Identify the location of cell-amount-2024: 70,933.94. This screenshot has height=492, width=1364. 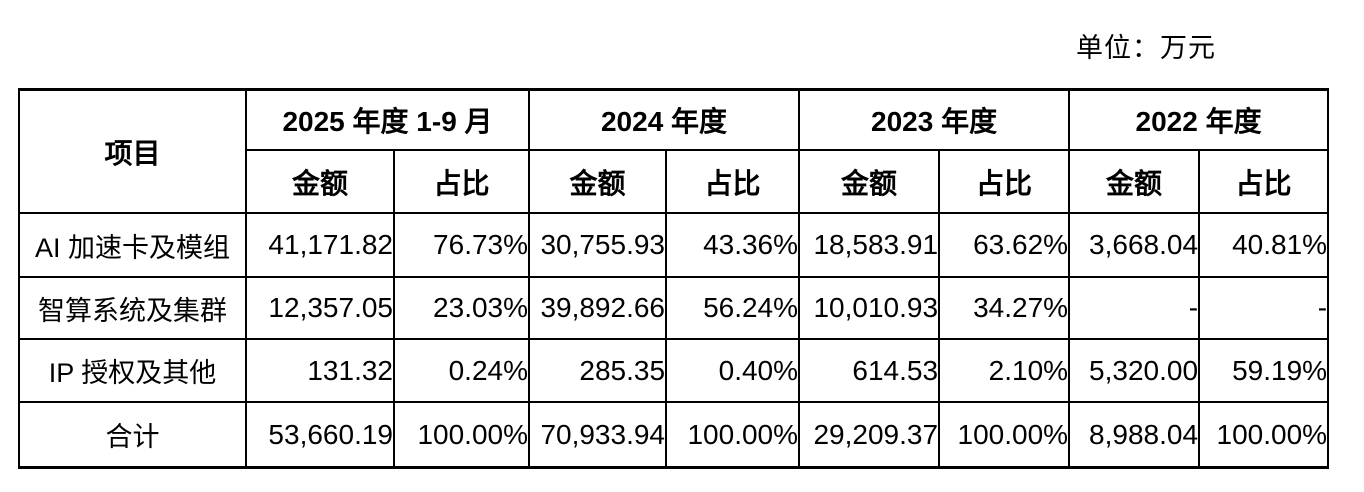
(598, 435).